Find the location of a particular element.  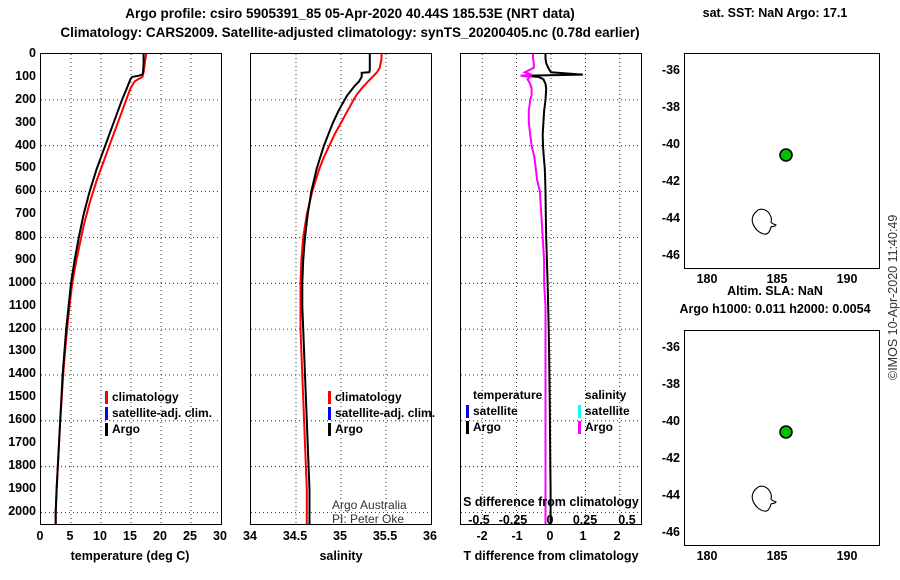

map-top-plot is located at coordinates (772, 191).